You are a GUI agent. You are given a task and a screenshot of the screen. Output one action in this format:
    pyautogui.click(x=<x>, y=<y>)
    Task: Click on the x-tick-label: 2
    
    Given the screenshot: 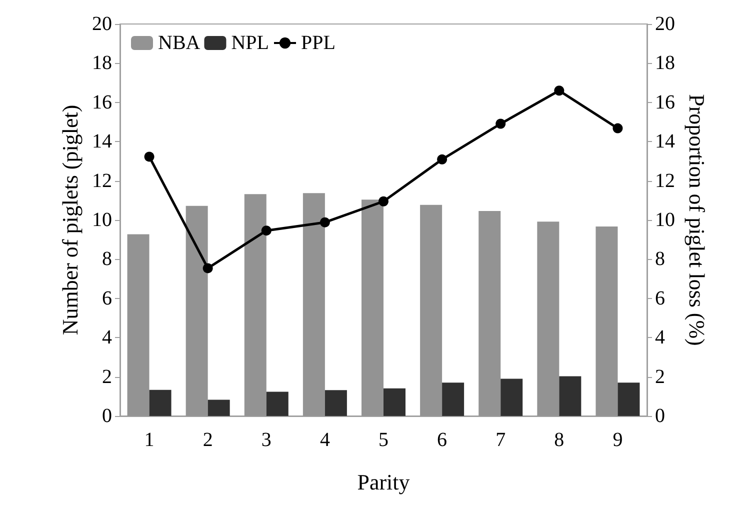 What is the action you would take?
    pyautogui.click(x=207, y=440)
    